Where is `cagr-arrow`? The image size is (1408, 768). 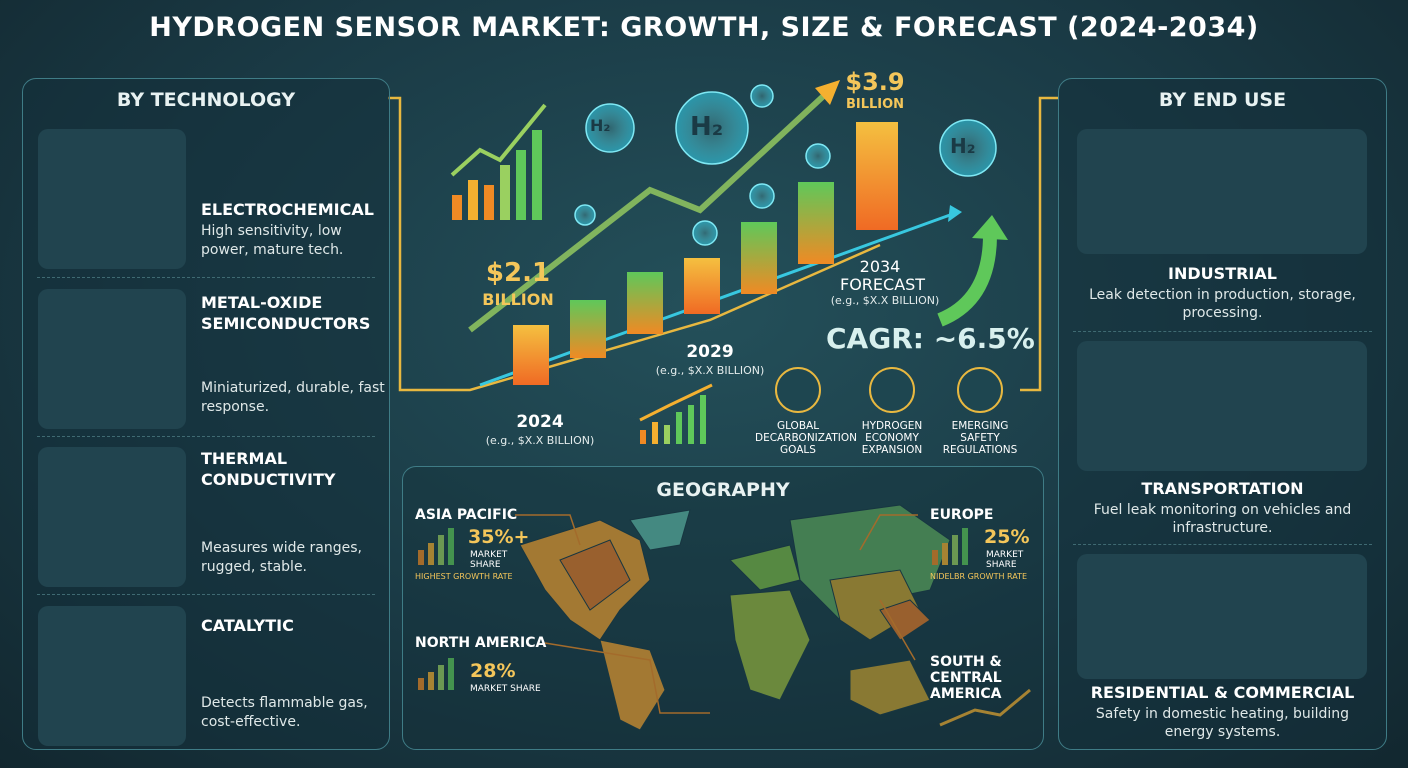 cagr-arrow is located at coordinates (967, 280).